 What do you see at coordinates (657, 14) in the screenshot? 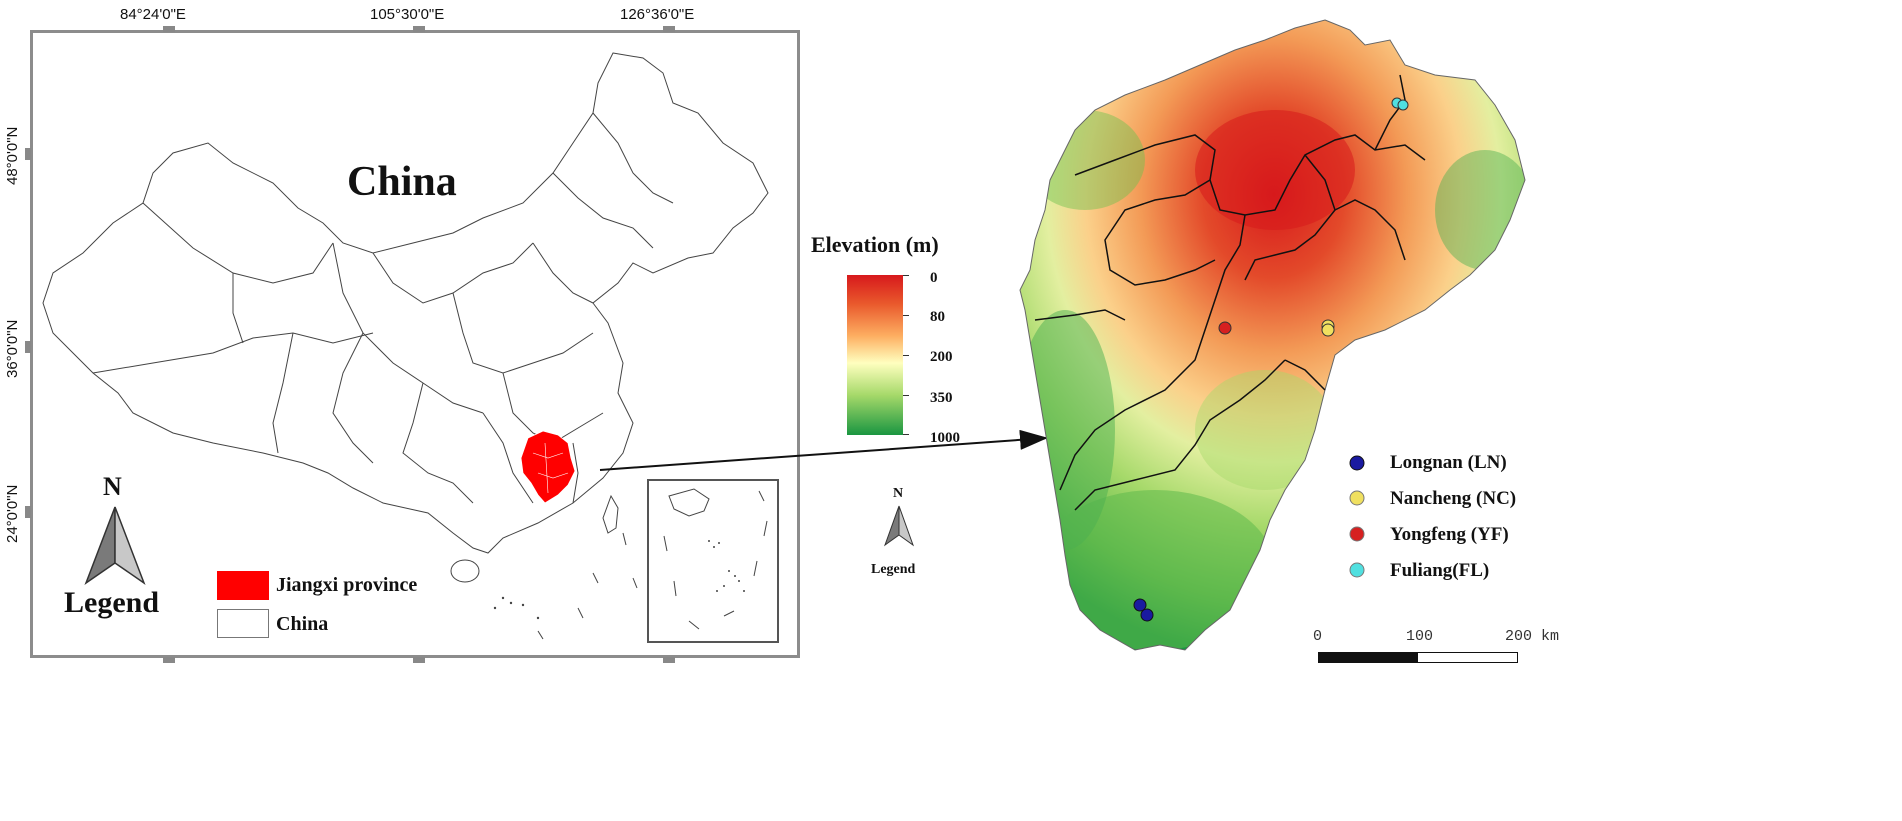
I see `top-coord-3: 126°36'0"E` at bounding box center [657, 14].